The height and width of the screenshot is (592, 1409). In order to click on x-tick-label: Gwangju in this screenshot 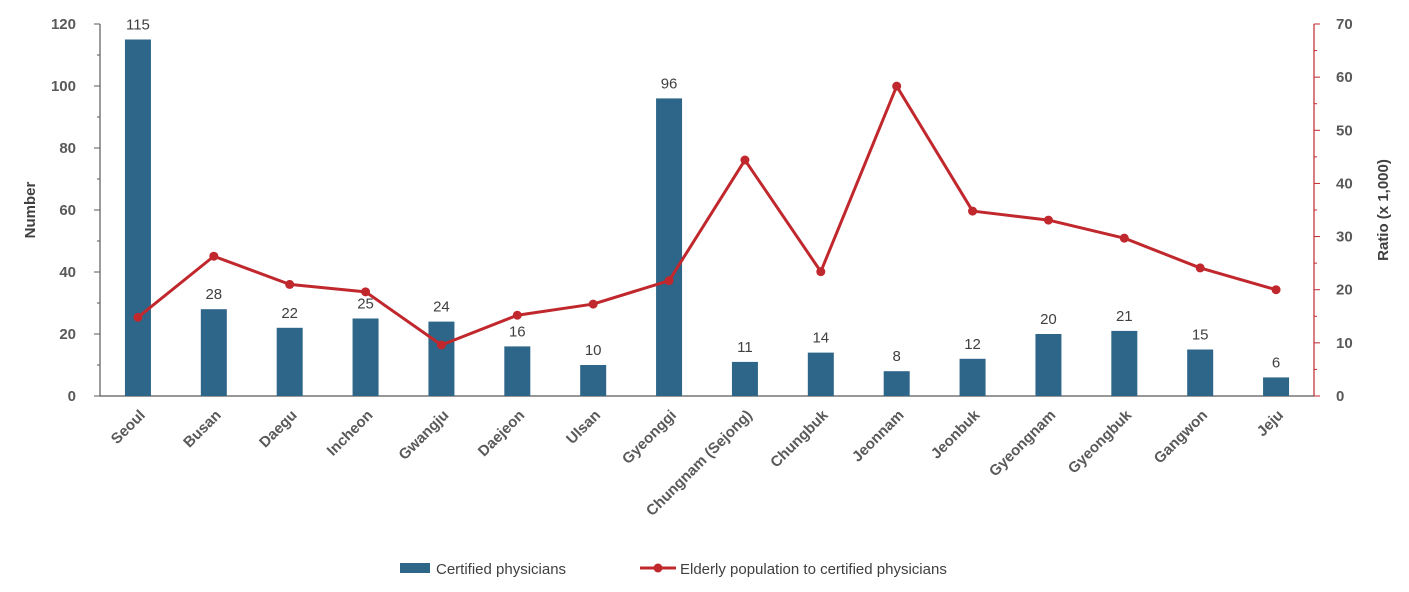, I will do `click(423, 435)`.